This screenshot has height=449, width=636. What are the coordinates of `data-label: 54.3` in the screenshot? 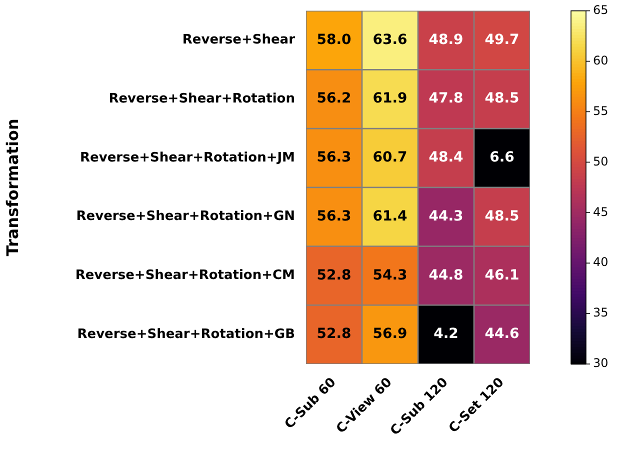 It's located at (390, 275).